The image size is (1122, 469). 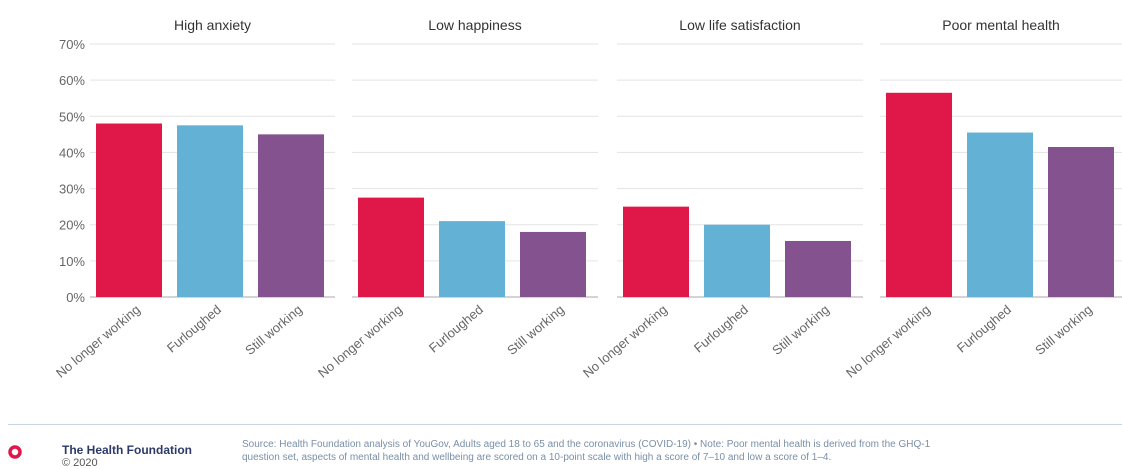 I want to click on org-name: The Health Foundation, so click(x=127, y=450).